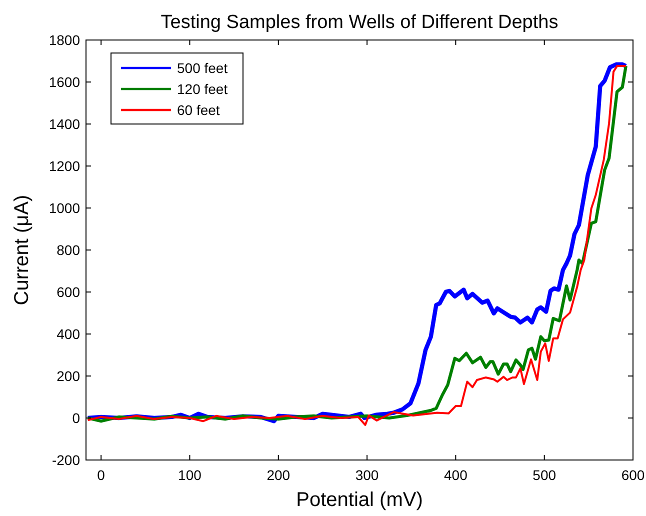 The height and width of the screenshot is (516, 646). Describe the element at coordinates (359, 500) in the screenshot. I see `x-axis-title: Potential (mV)` at that location.